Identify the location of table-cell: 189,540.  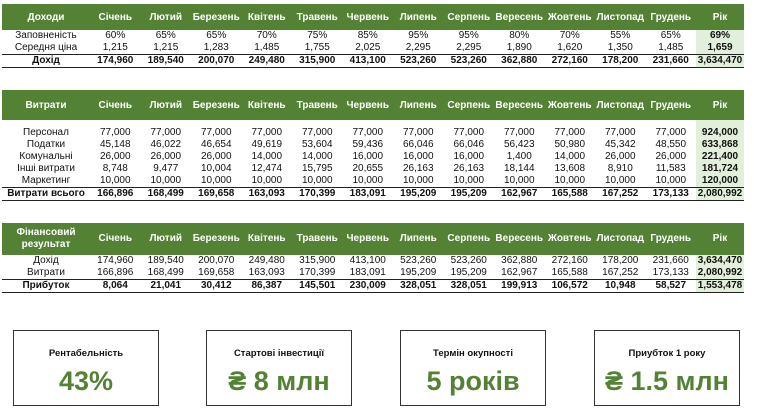
(165, 61).